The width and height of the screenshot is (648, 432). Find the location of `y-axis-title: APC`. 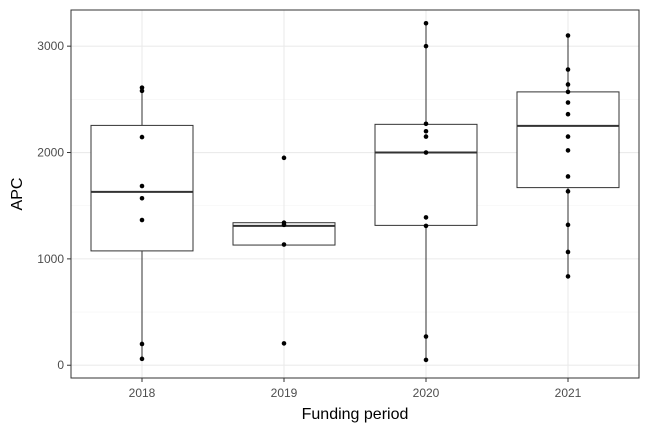

y-axis-title: APC is located at coordinates (17, 194).